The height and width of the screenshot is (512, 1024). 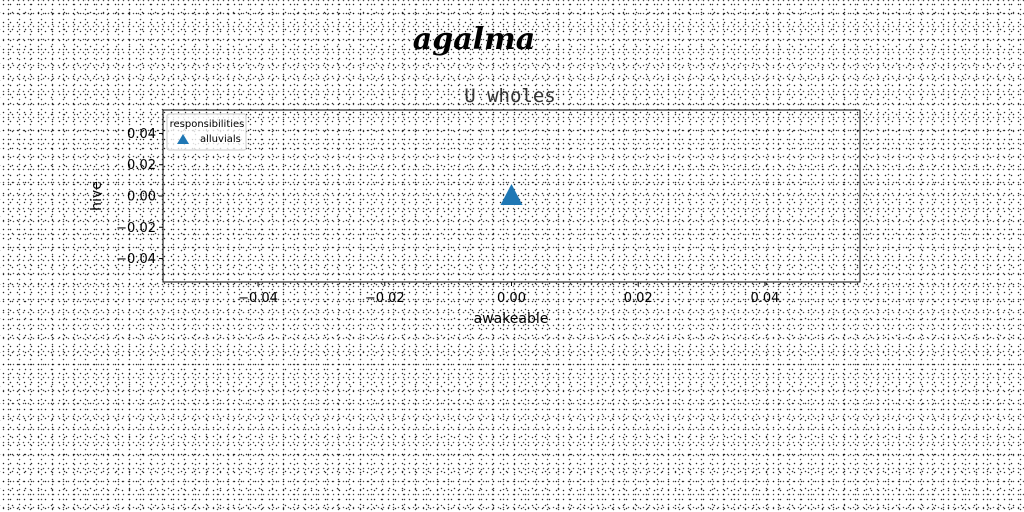 What do you see at coordinates (510, 96) in the screenshot?
I see `chart-title: U wholes` at bounding box center [510, 96].